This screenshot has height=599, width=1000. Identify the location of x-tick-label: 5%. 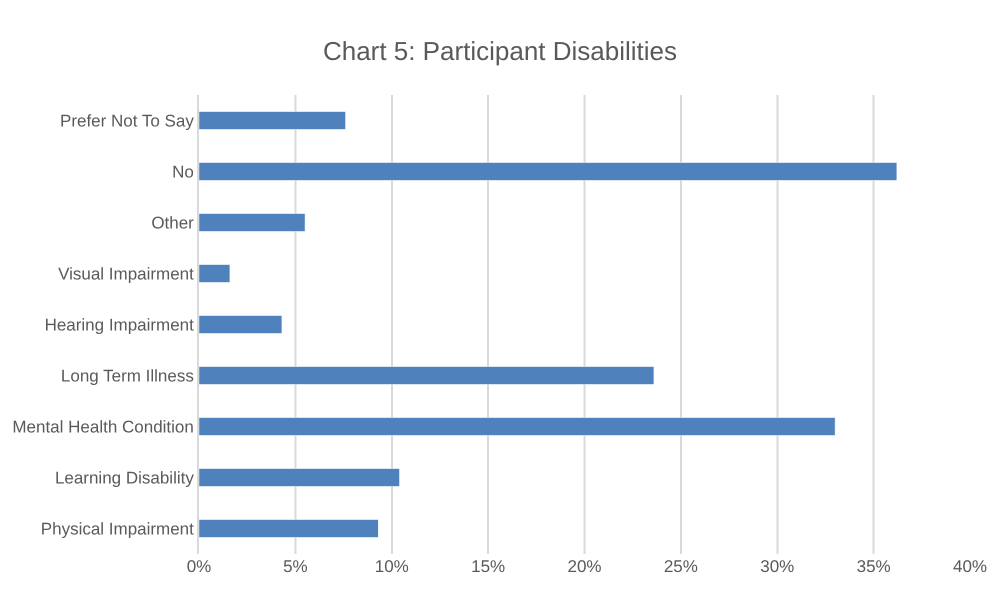
(295, 566).